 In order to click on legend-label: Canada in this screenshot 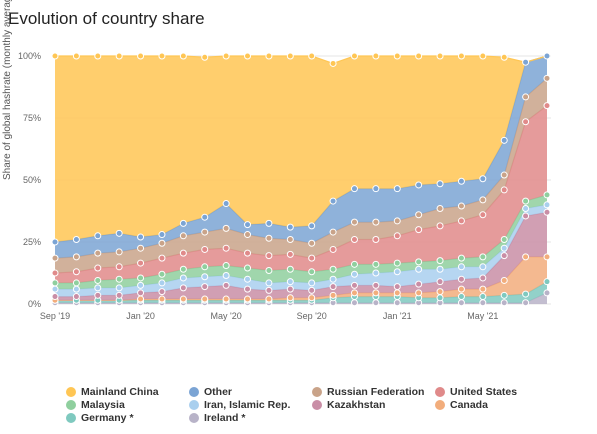, I will do `click(469, 405)`.